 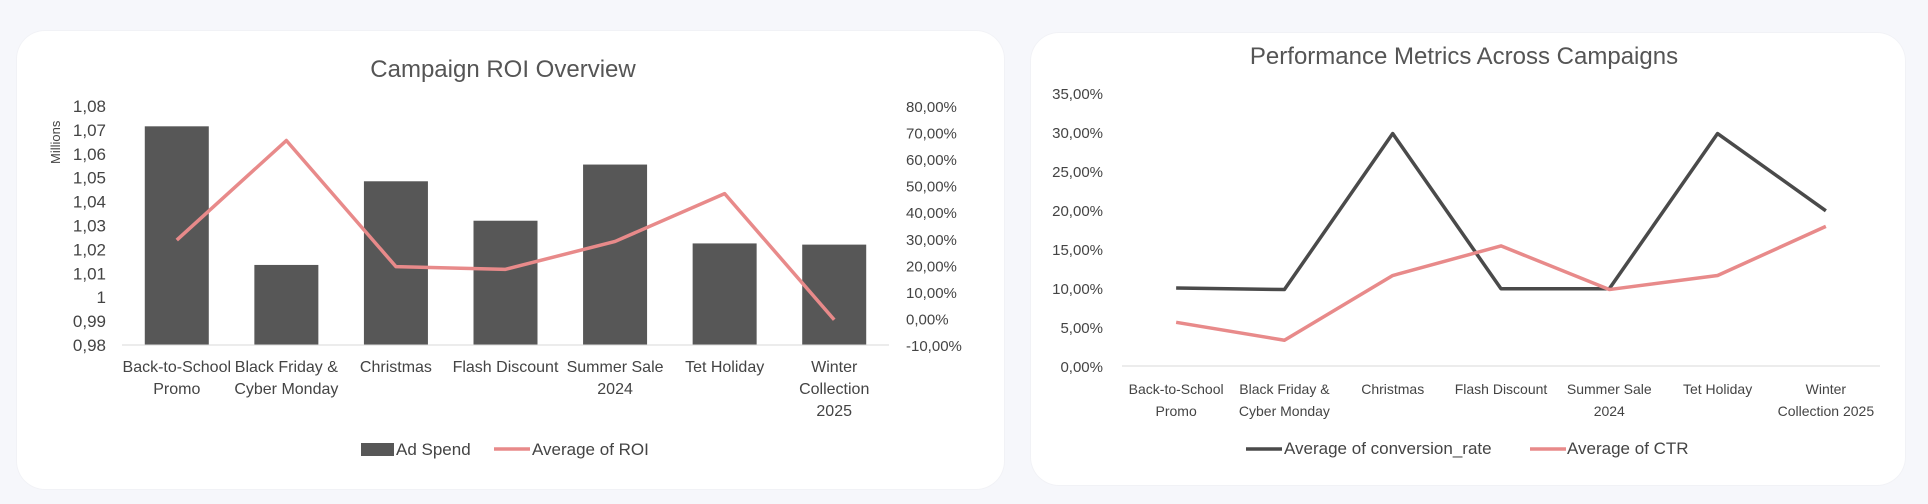 What do you see at coordinates (1077, 172) in the screenshot?
I see `y-axis-tick: 25,00%` at bounding box center [1077, 172].